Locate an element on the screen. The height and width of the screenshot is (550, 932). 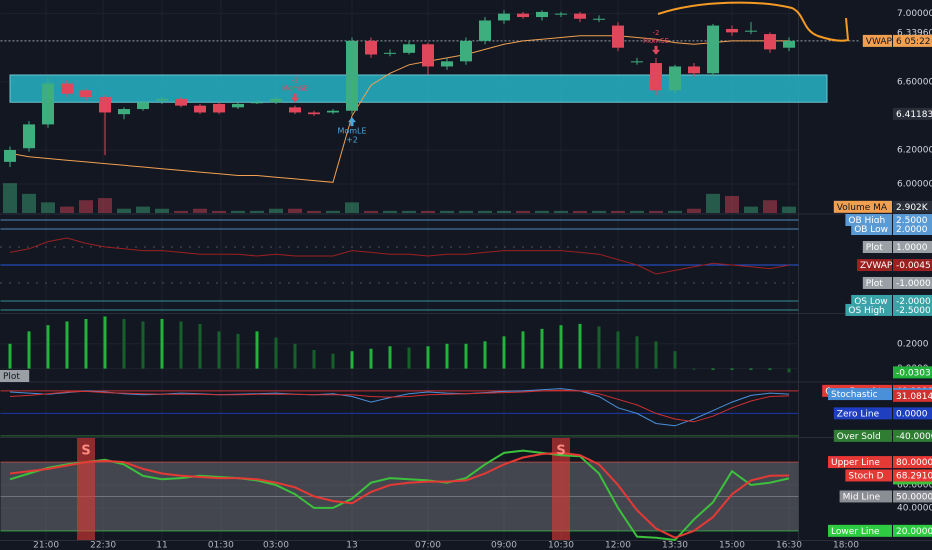
level-name: OB Low is located at coordinates (871, 230).